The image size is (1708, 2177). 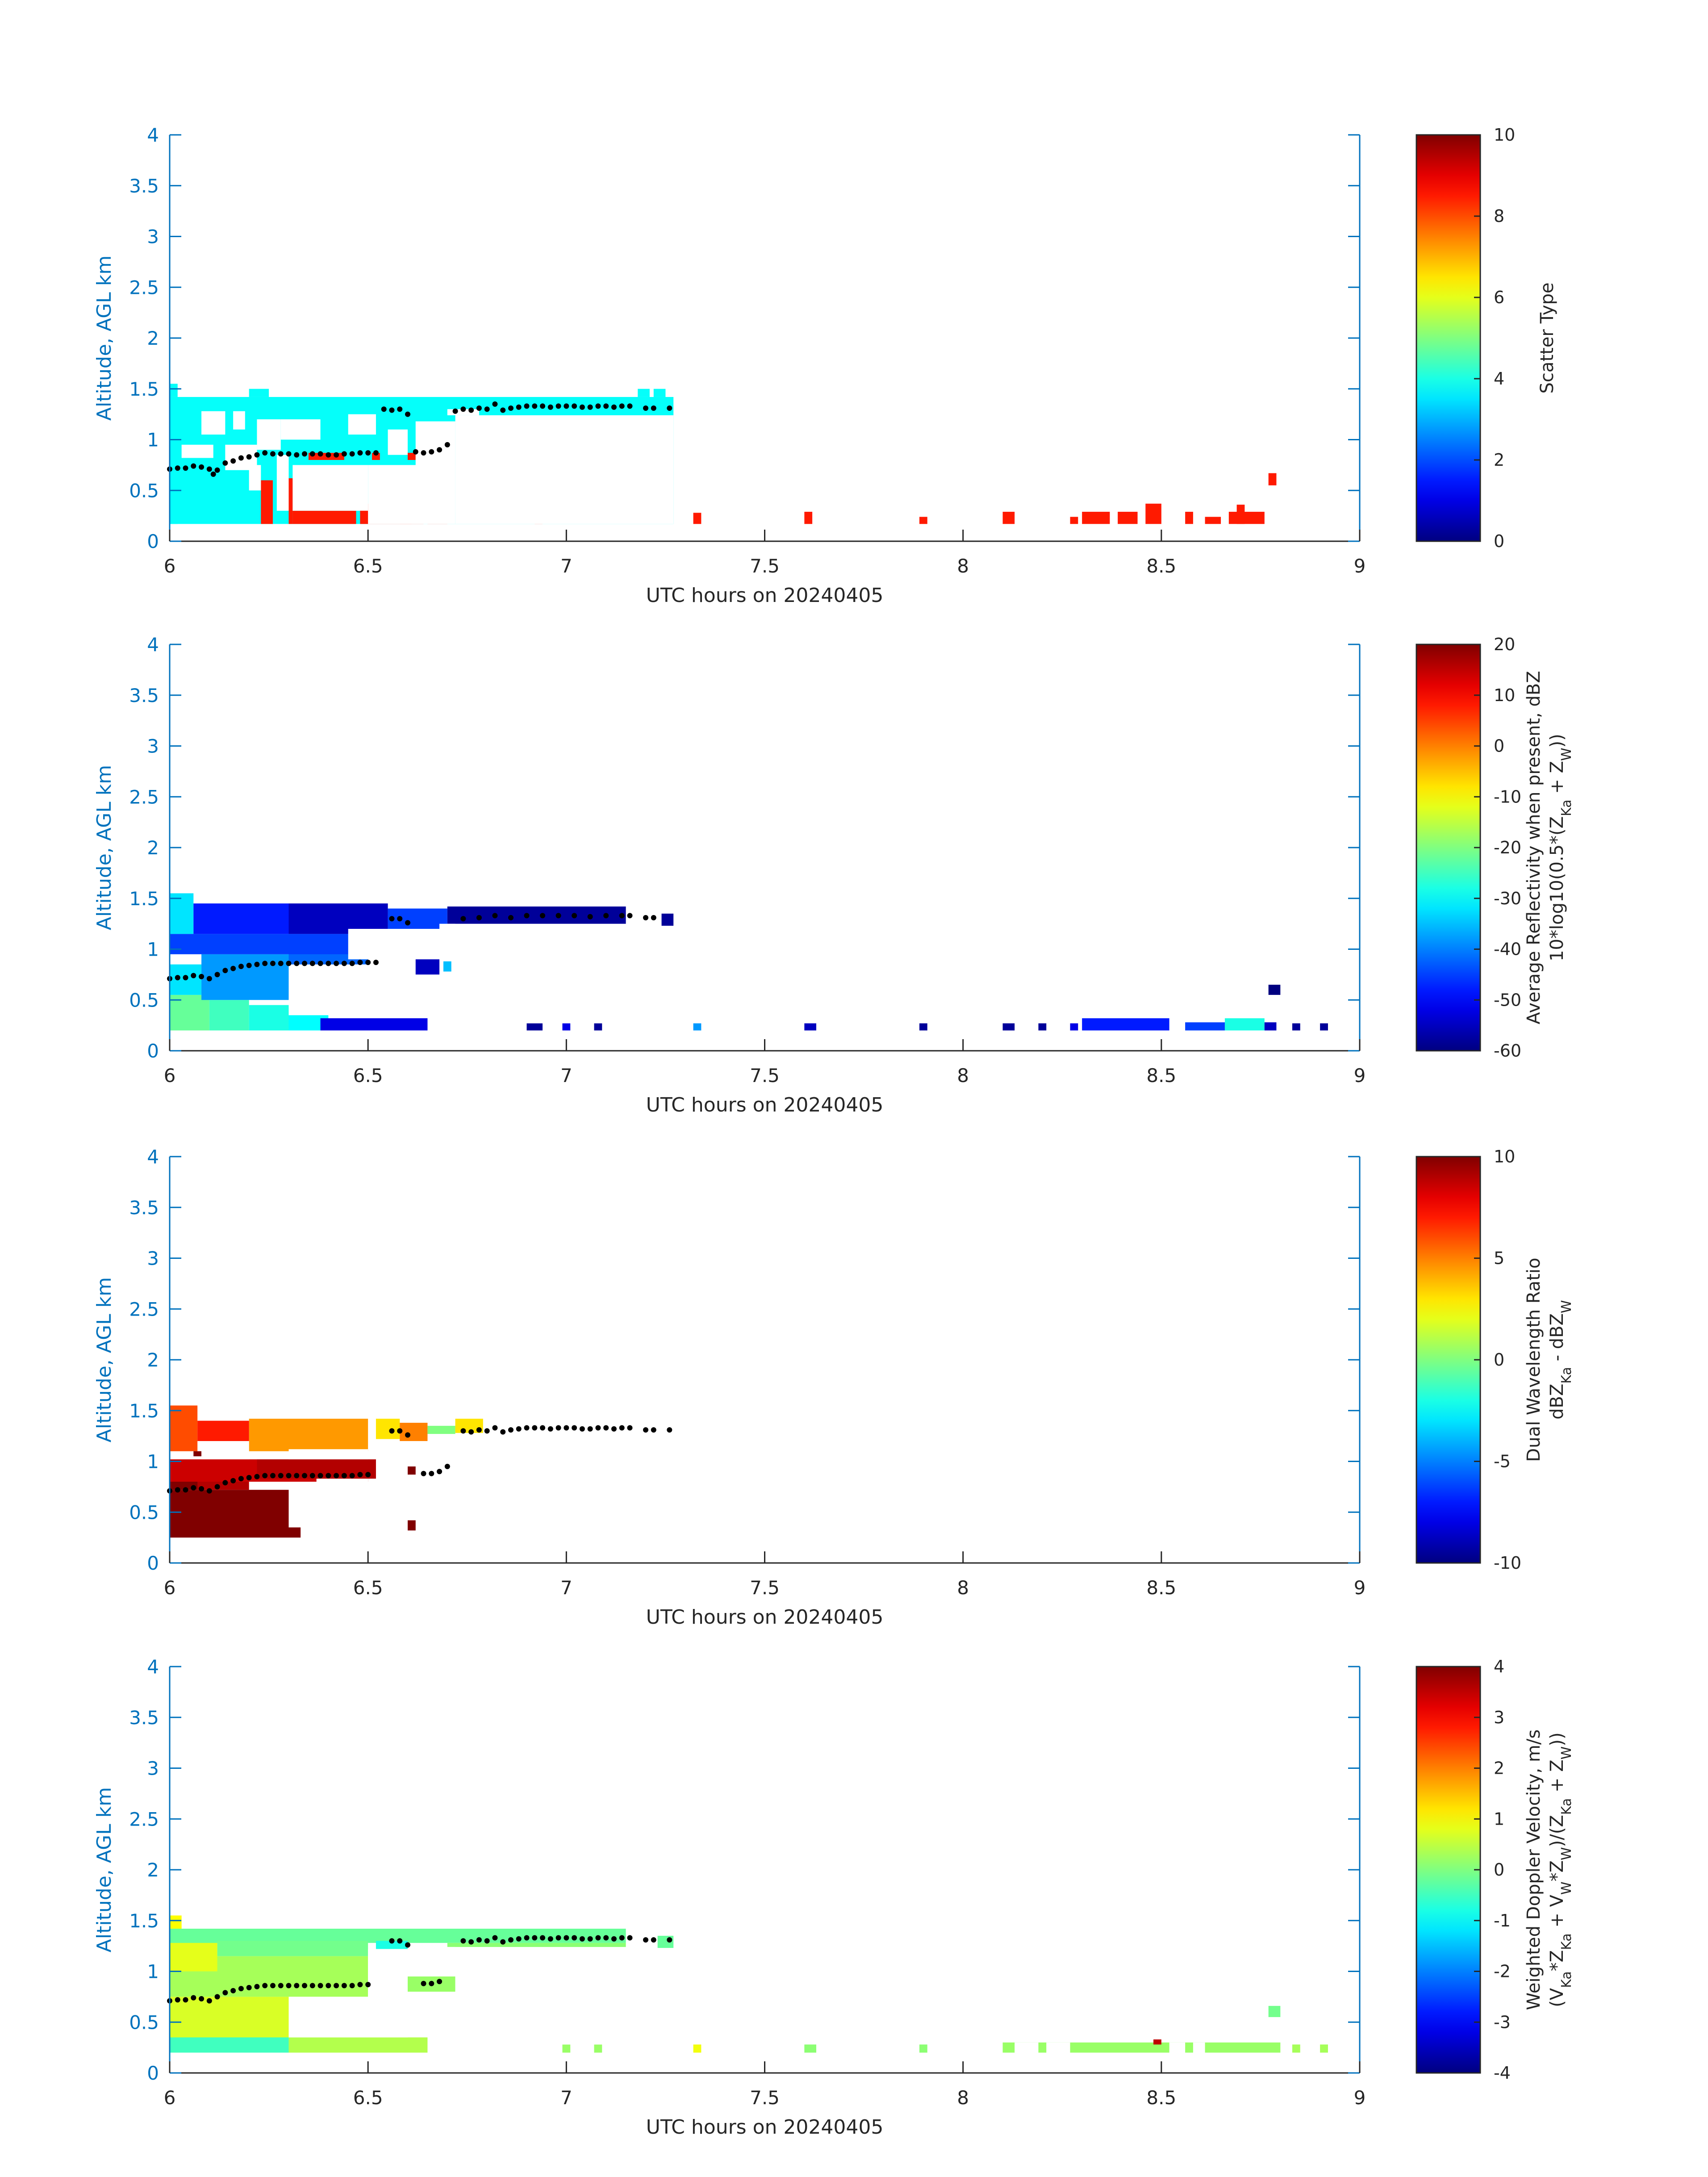 What do you see at coordinates (1547, 338) in the screenshot?
I see `colorbar-label: Scatter Type` at bounding box center [1547, 338].